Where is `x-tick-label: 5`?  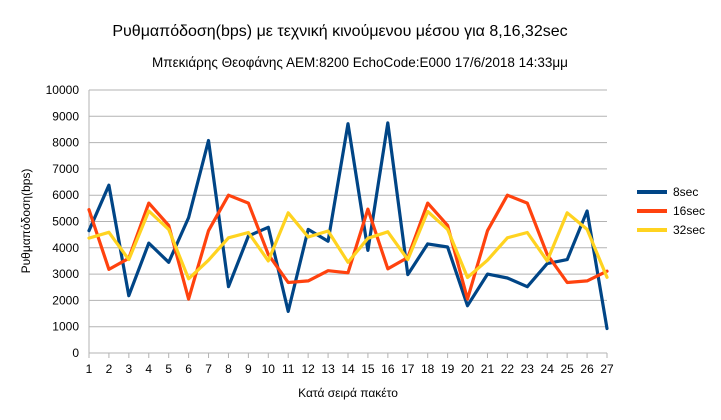 x-tick-label: 5 is located at coordinates (168, 369).